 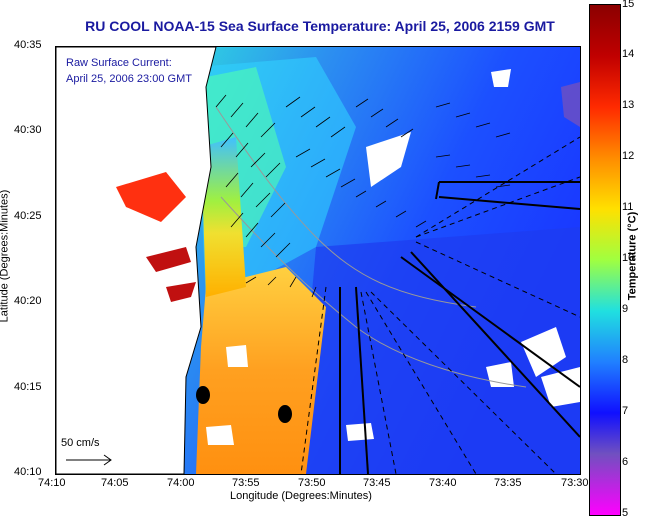 What do you see at coordinates (625, 513) in the screenshot?
I see `cb-tick-5: 5` at bounding box center [625, 513].